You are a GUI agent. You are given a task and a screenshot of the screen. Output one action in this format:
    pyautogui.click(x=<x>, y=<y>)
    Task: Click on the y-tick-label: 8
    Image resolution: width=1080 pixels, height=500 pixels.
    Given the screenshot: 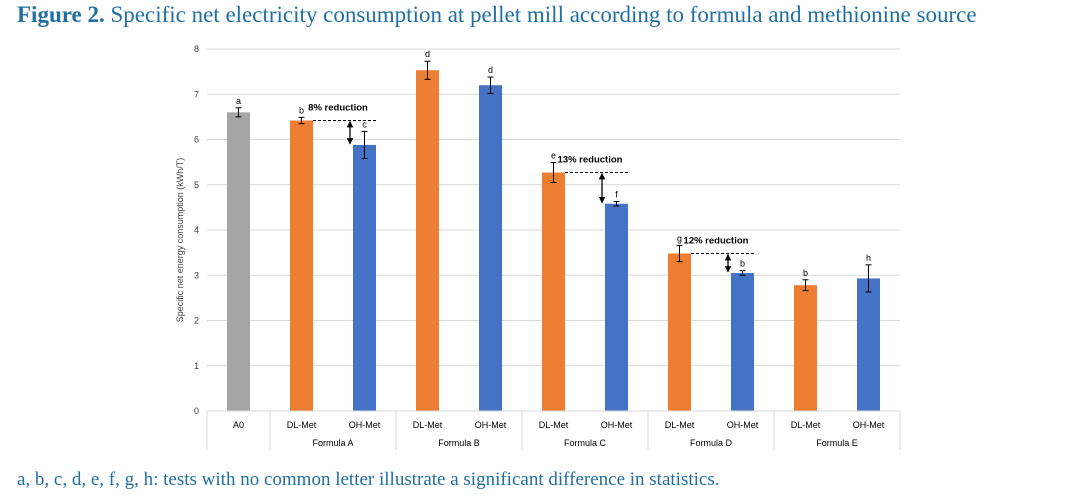 What is the action you would take?
    pyautogui.click(x=196, y=49)
    